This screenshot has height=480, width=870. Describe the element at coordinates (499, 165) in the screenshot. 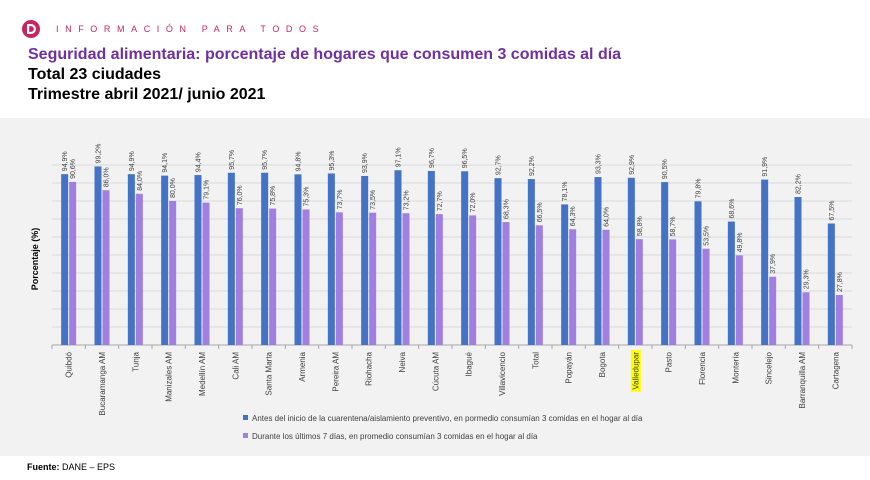

I see `value-label-before-villavicencio: 92,7%` at that location.